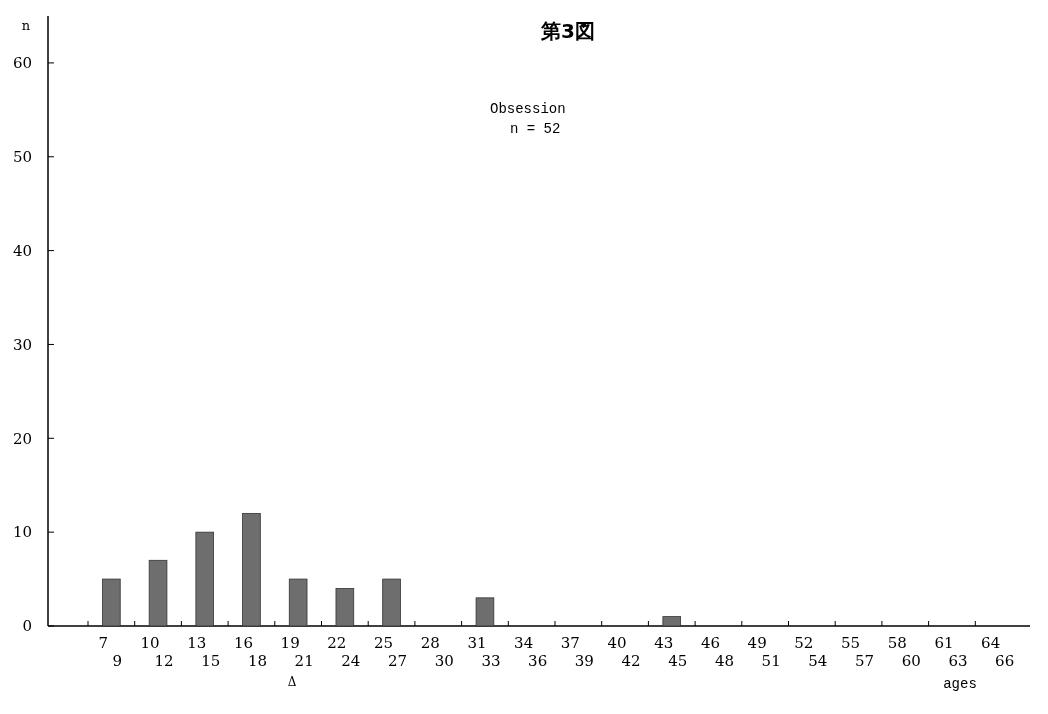 Image resolution: width=1048 pixels, height=714 pixels. I want to click on x-tick-label: 49 51, so click(764, 652).